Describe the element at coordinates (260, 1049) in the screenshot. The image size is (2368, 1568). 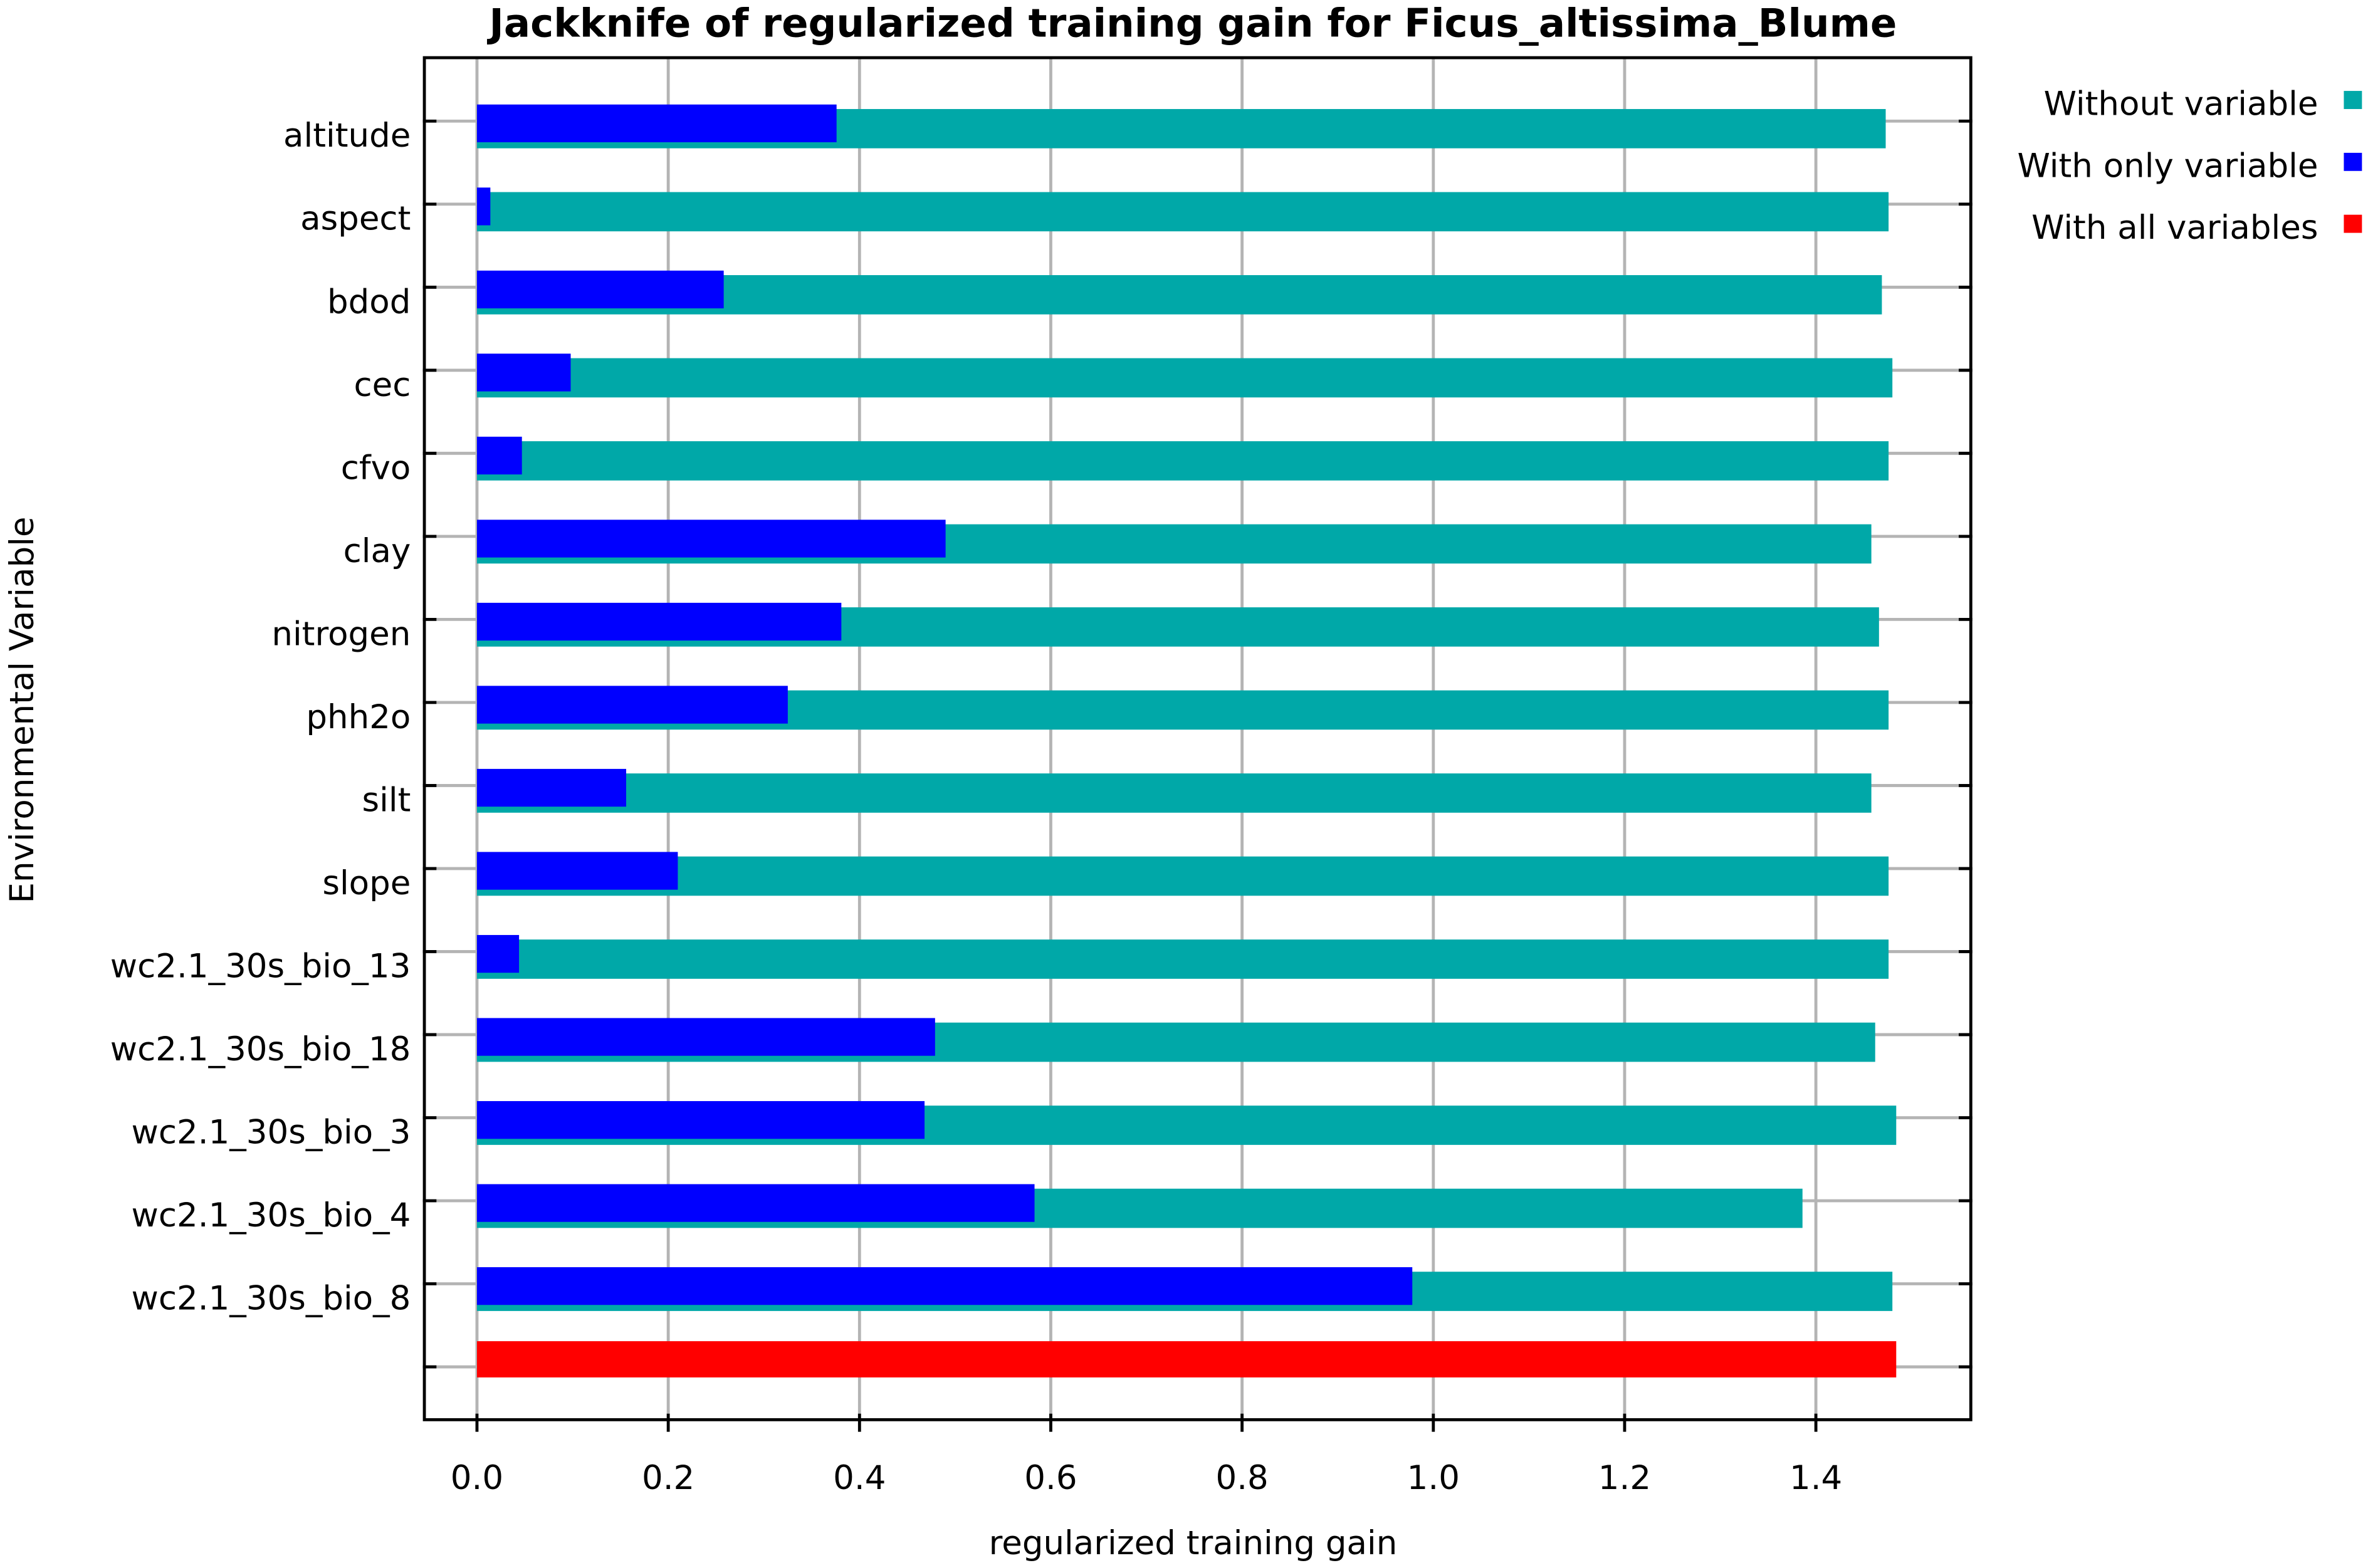
I see `y-tick-label: wc2.1_30s_bio_18` at that location.